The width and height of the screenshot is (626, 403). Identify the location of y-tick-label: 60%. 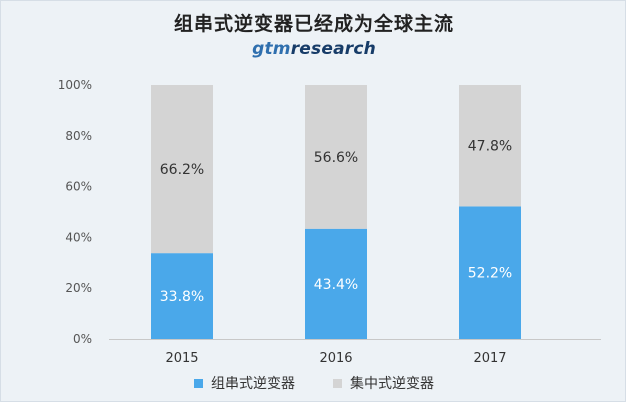
(78, 187).